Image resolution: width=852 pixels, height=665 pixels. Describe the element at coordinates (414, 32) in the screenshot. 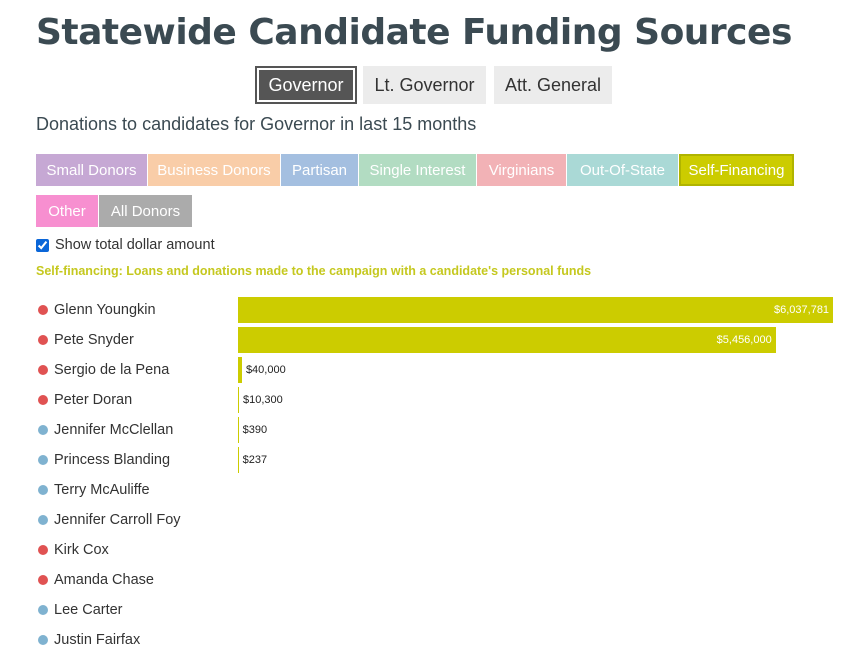

I see `page-title: Statewide Candidate Funding Sources` at that location.